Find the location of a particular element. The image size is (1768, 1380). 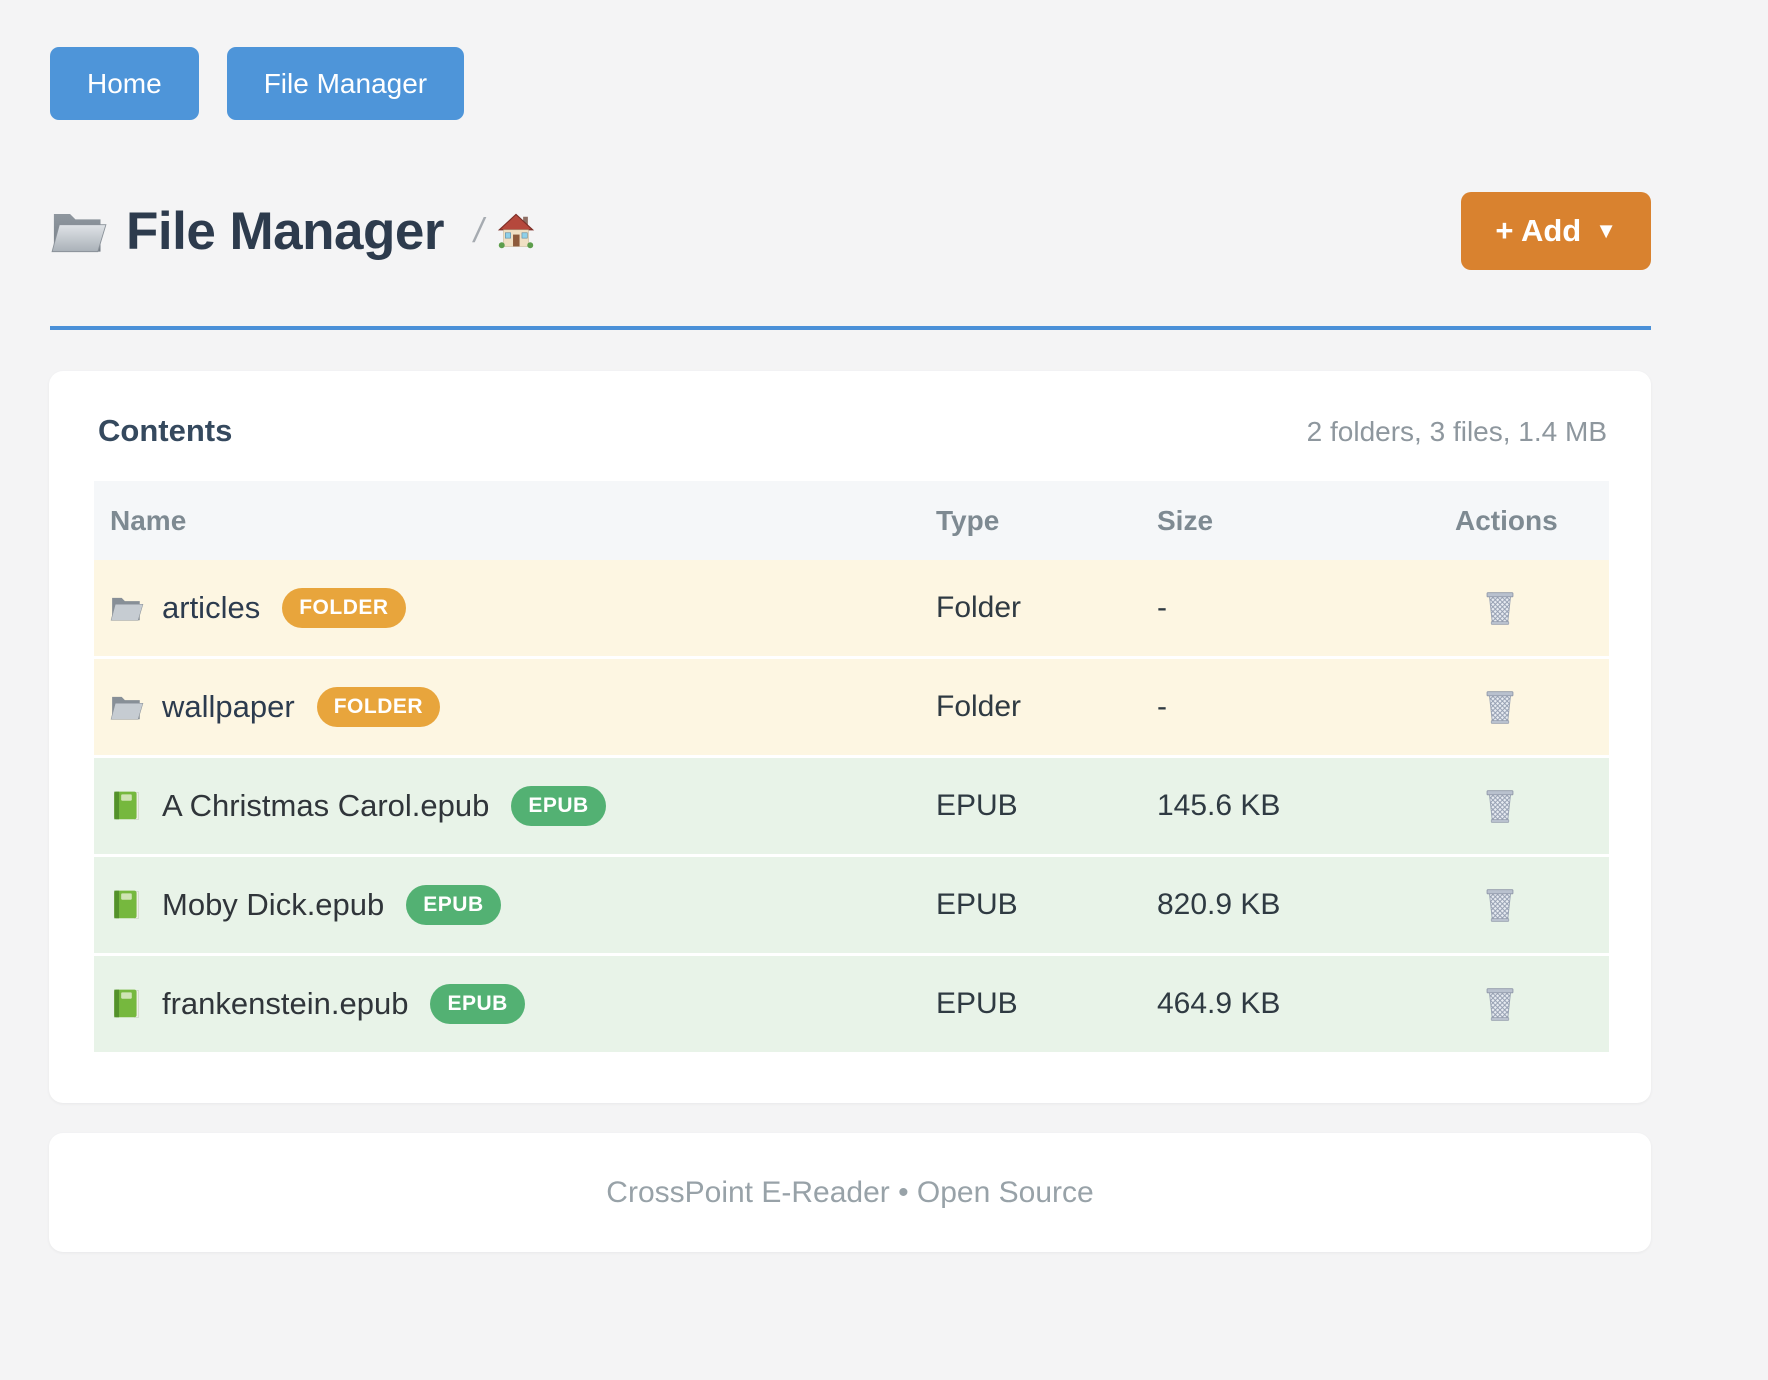

file-name-cell: articles FOLDER is located at coordinates (515, 608).